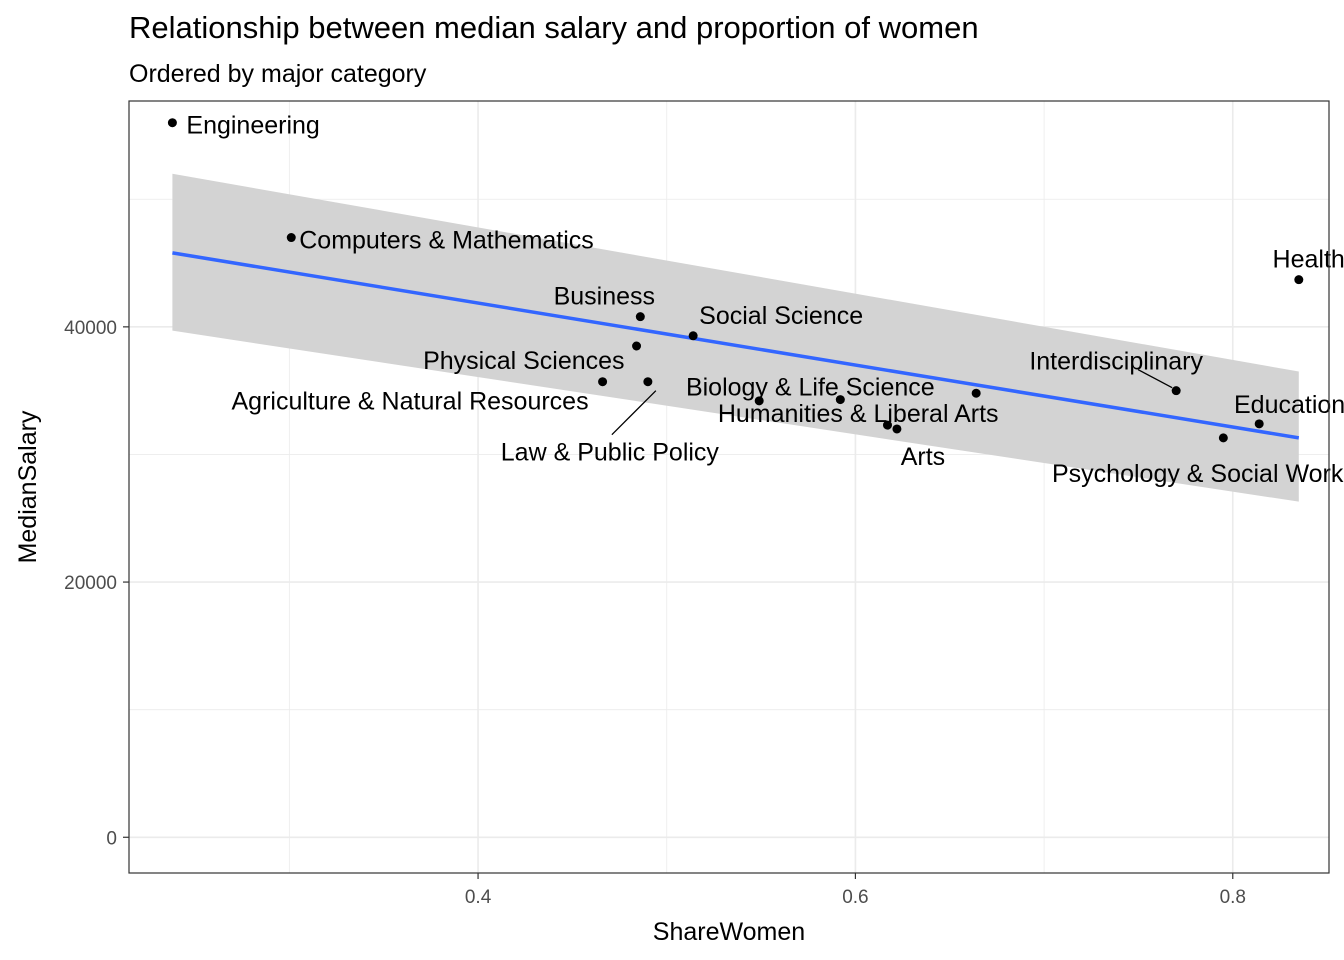 The width and height of the screenshot is (1344, 960). What do you see at coordinates (478, 897) in the screenshot?
I see `x-tick-label: 0.4` at bounding box center [478, 897].